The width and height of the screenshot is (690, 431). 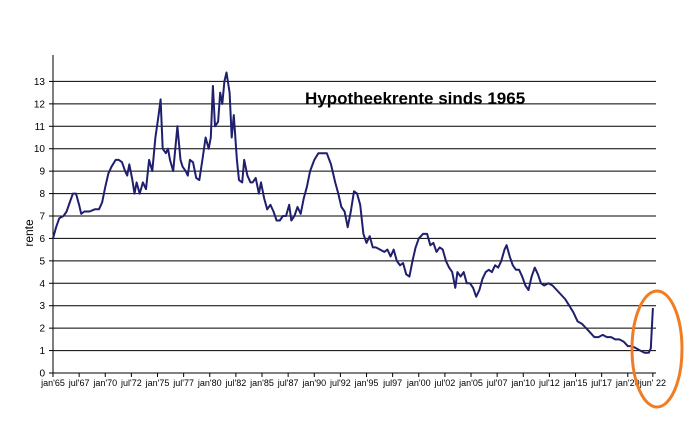 I want to click on x-tick-label: jul'07, so click(x=497, y=383).